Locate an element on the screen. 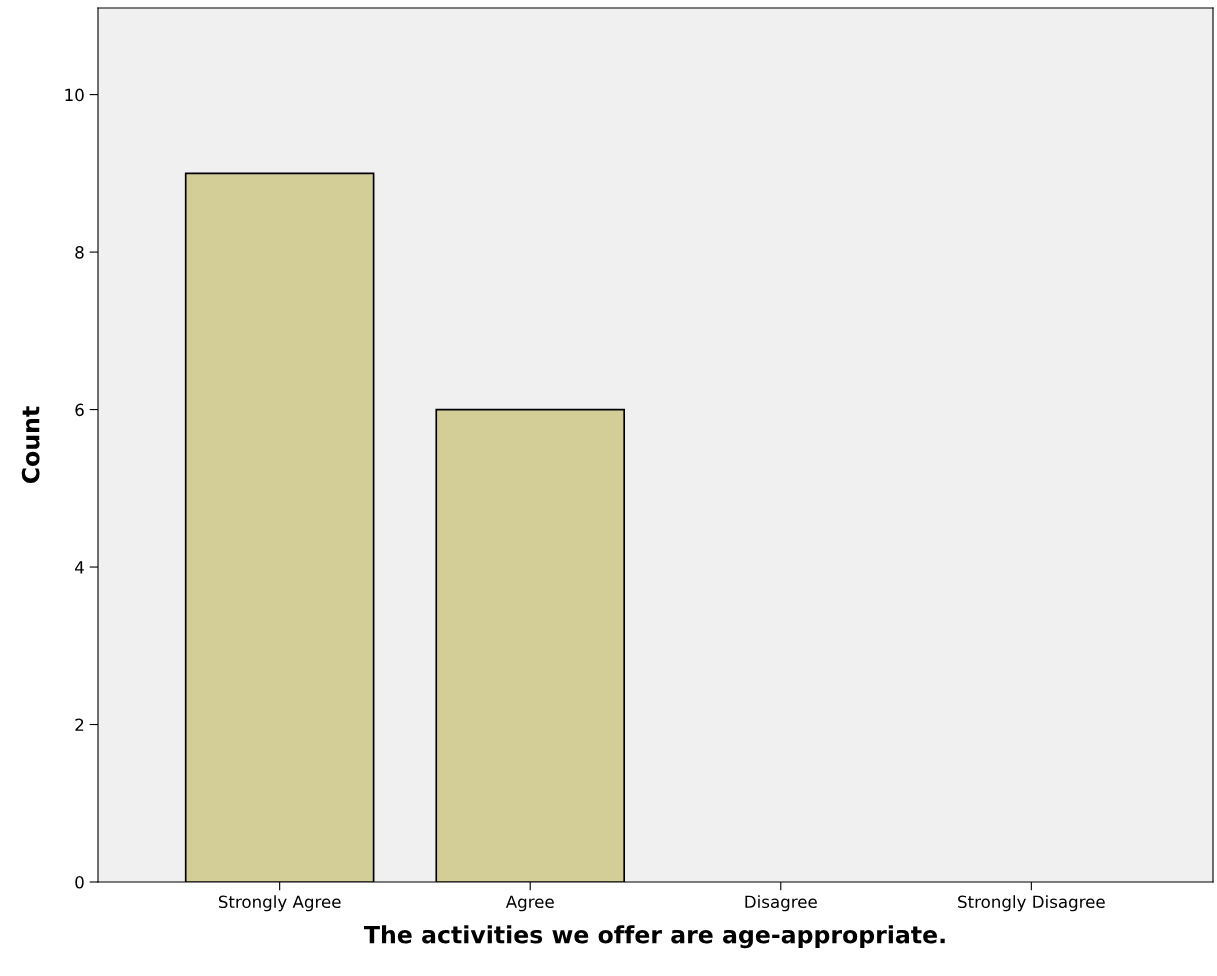 This screenshot has height=976, width=1217. x-tick-label: Strongly Agree is located at coordinates (279, 903).